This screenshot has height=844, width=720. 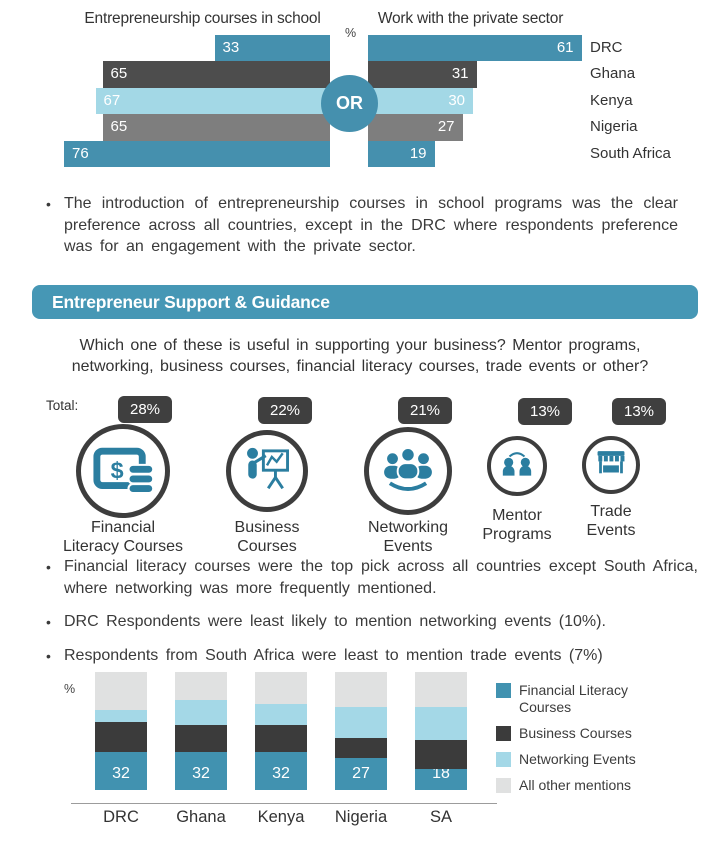 I want to click on trade-events-icon, so click(x=611, y=465).